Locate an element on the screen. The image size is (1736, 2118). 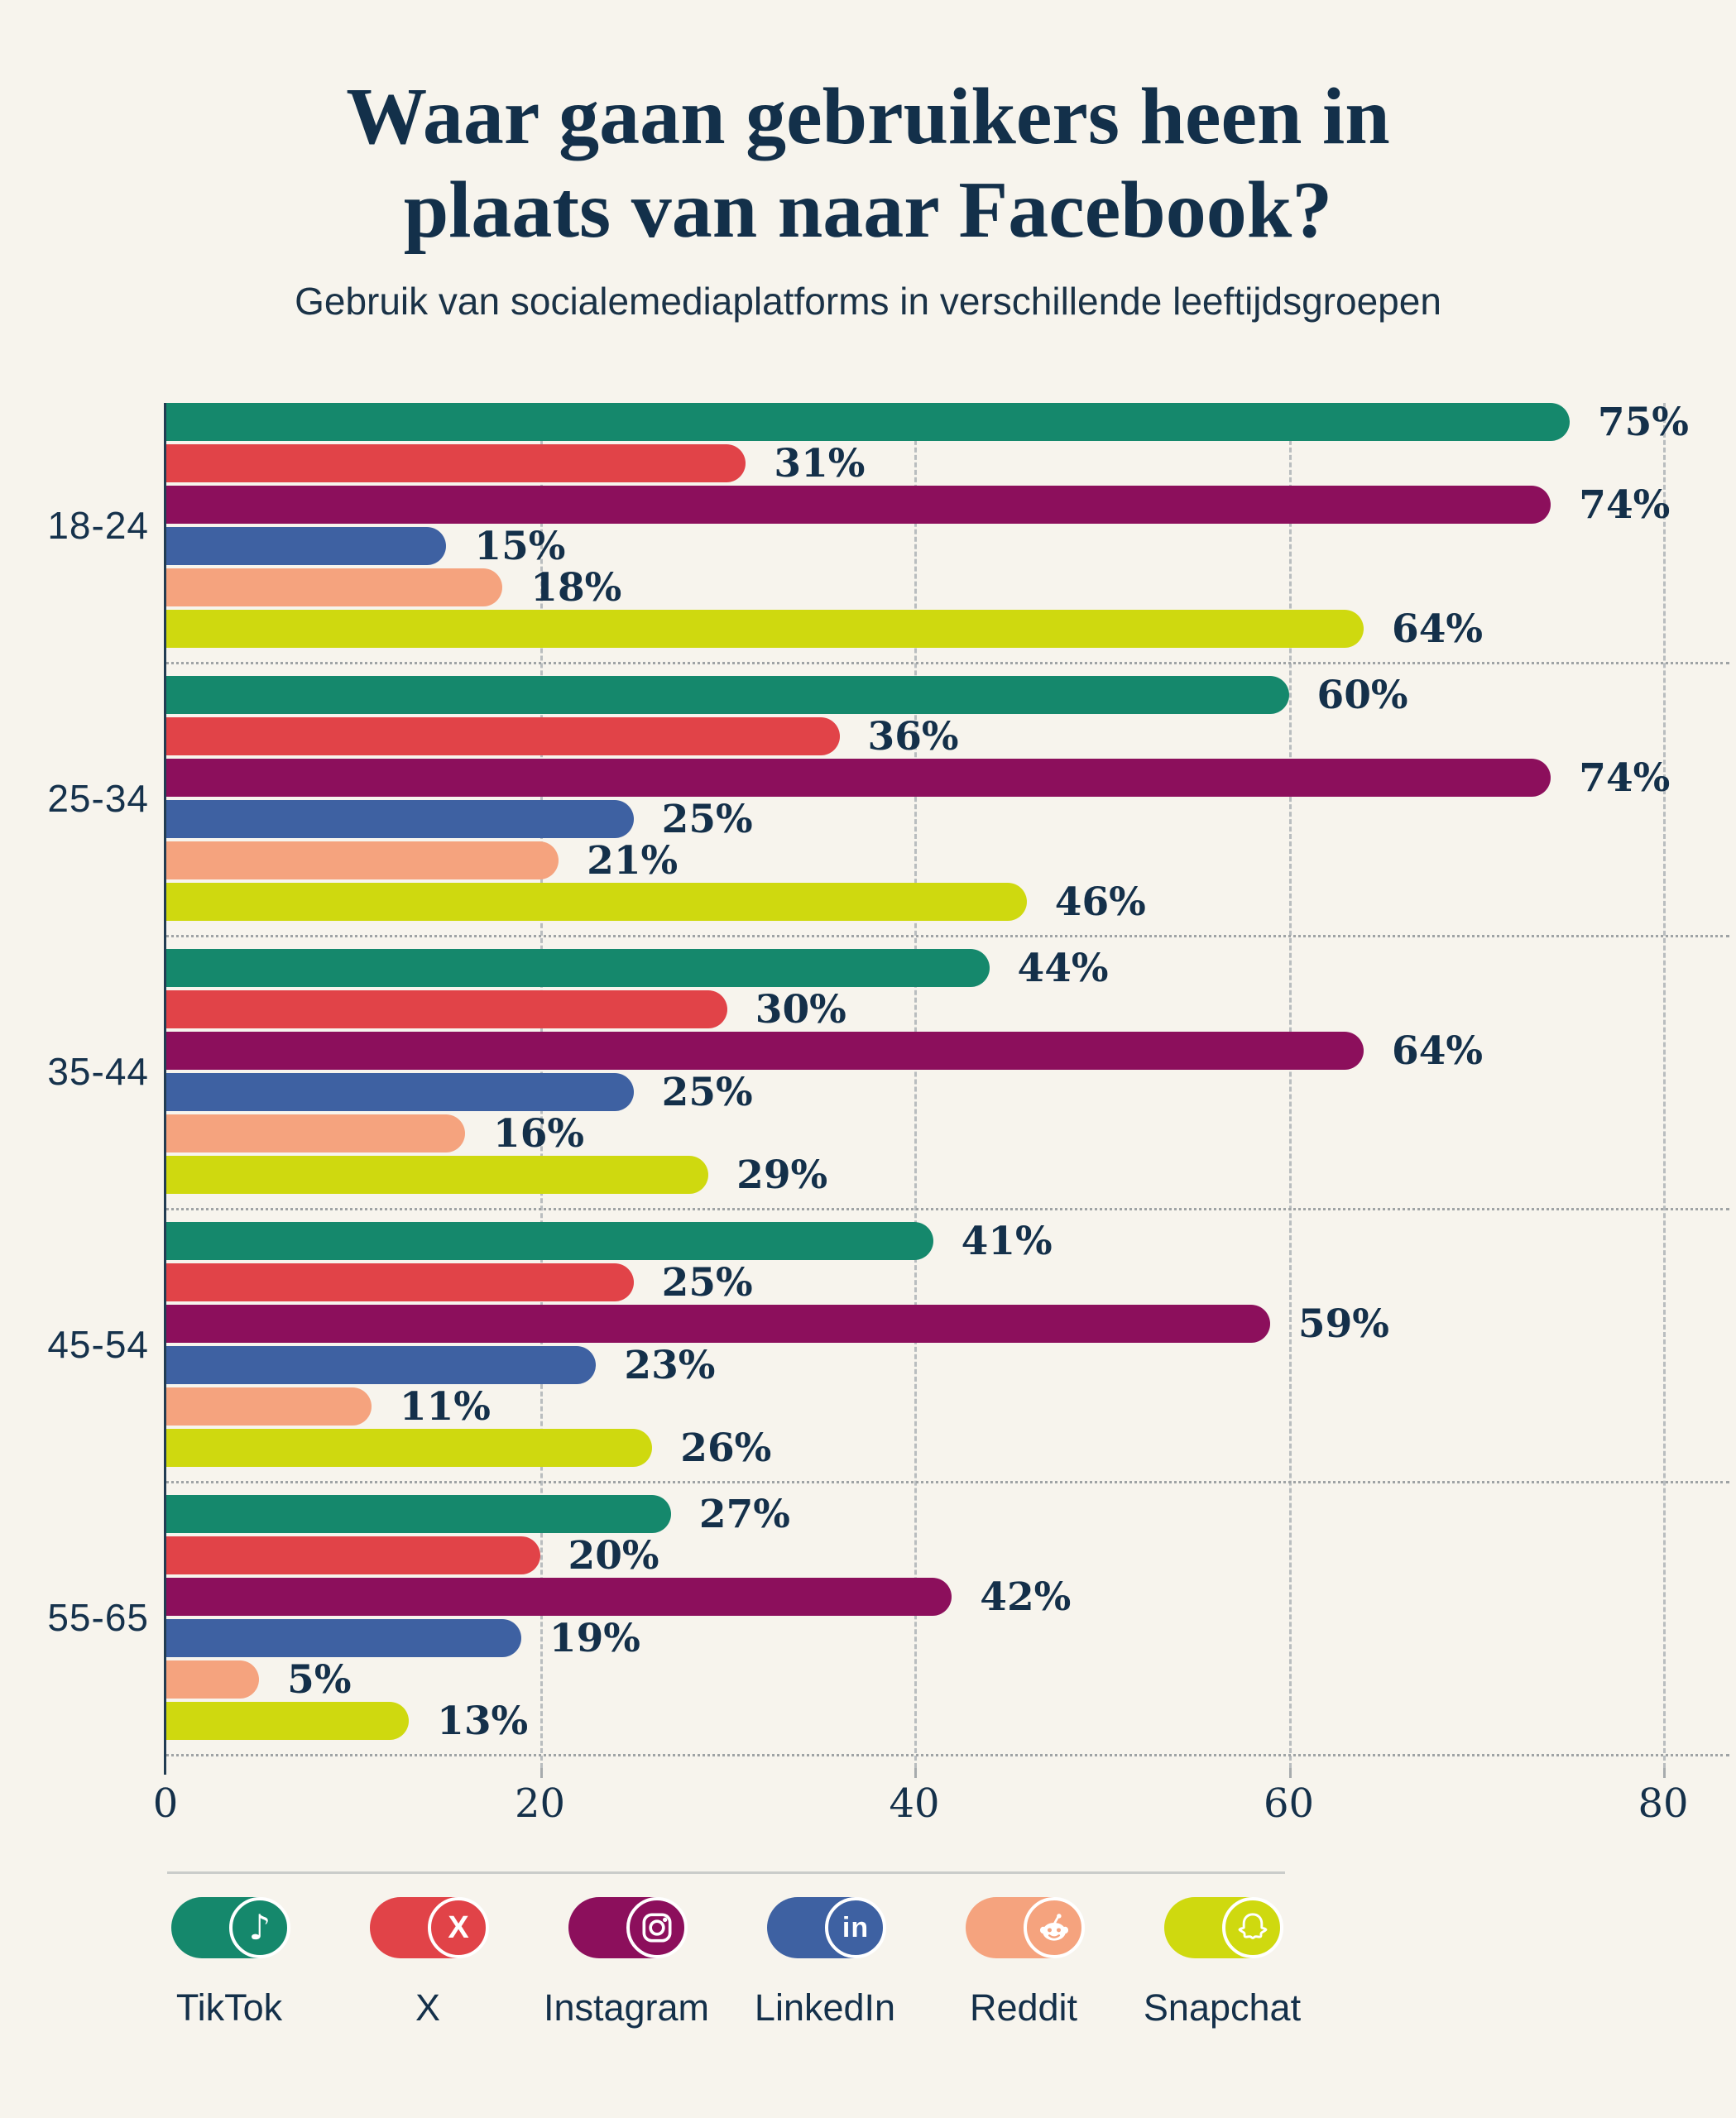
age-group: 25-34 60% 36% 74% 25% 21% 46% is located at coordinates (888, 810).